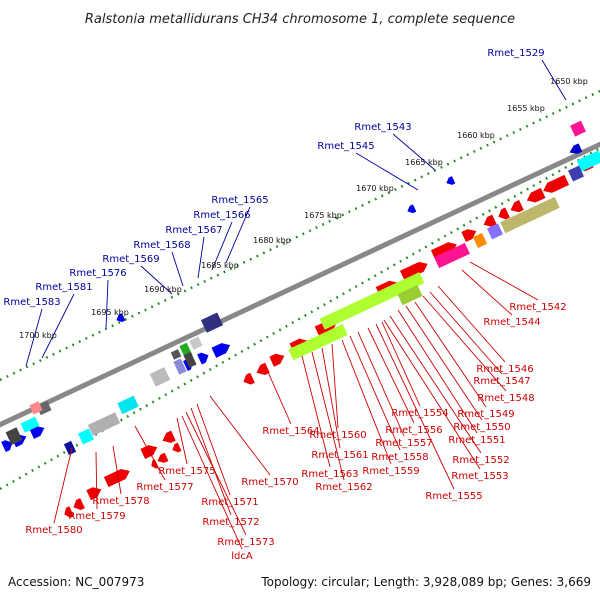 This screenshot has height=600, width=600. I want to click on gene-label-top: Rmet_1566, so click(221, 215).